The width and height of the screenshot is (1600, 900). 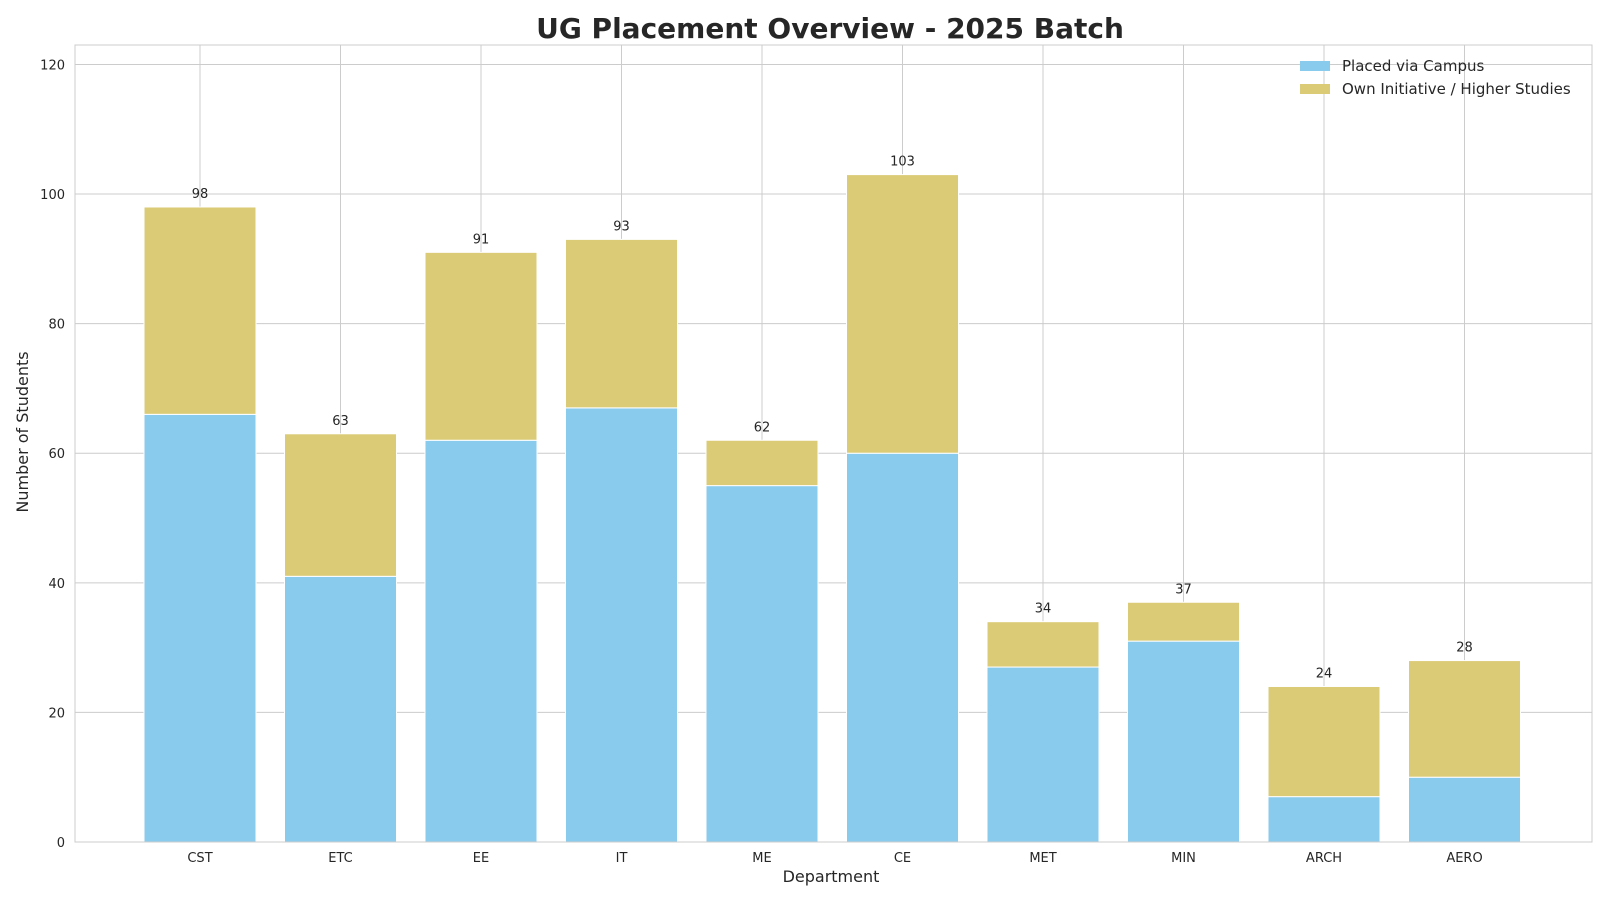 I want to click on bar-campus-it, so click(x=621, y=625).